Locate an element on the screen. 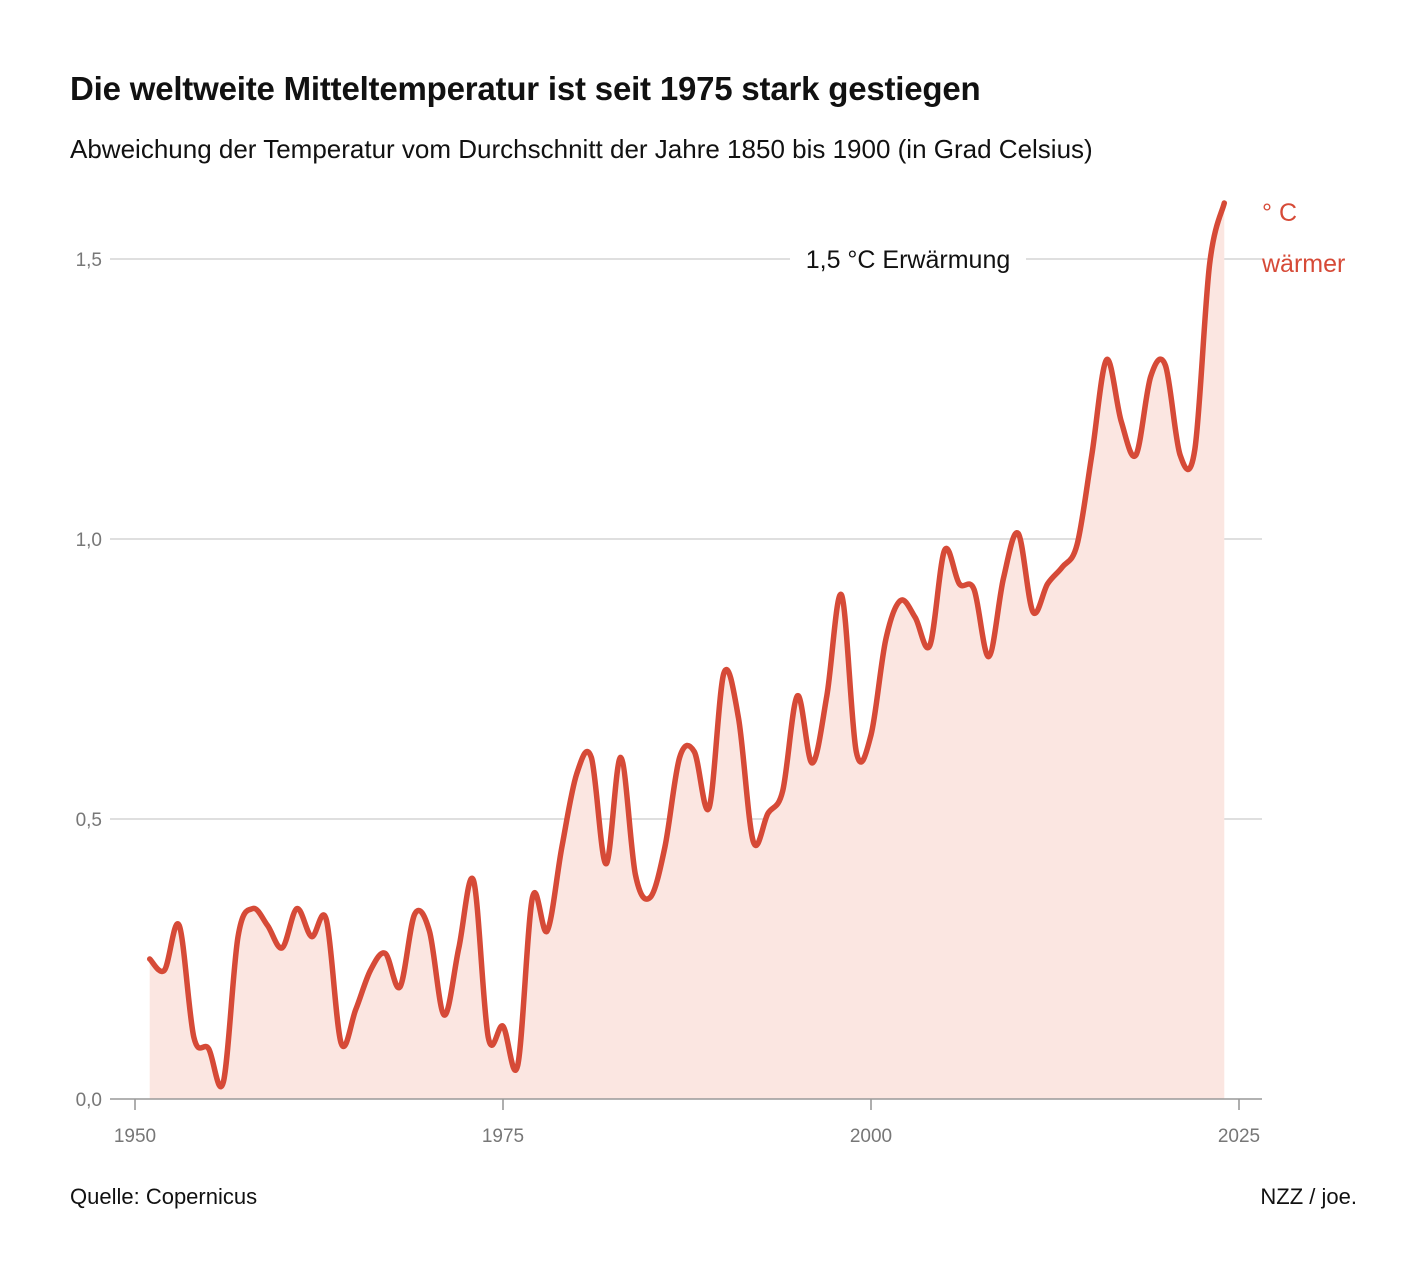 Image resolution: width=1420 pixels, height=1283 pixels. reference-line-label: 1,5 °C Erwärmung is located at coordinates (908, 260).